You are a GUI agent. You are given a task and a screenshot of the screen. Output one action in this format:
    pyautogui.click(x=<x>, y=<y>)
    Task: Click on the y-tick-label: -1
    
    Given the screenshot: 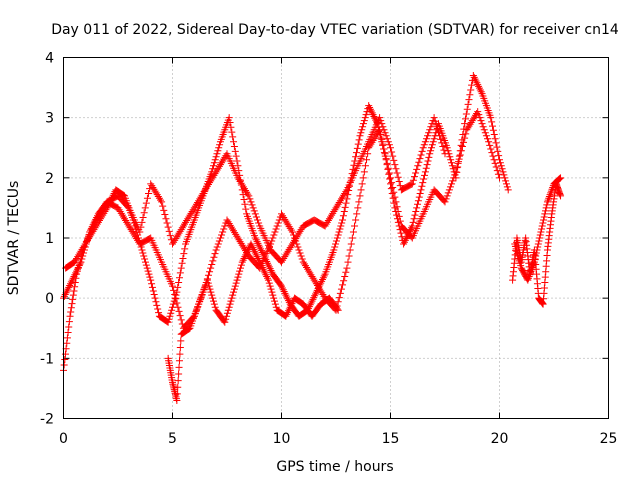 What is the action you would take?
    pyautogui.click(x=47, y=359)
    